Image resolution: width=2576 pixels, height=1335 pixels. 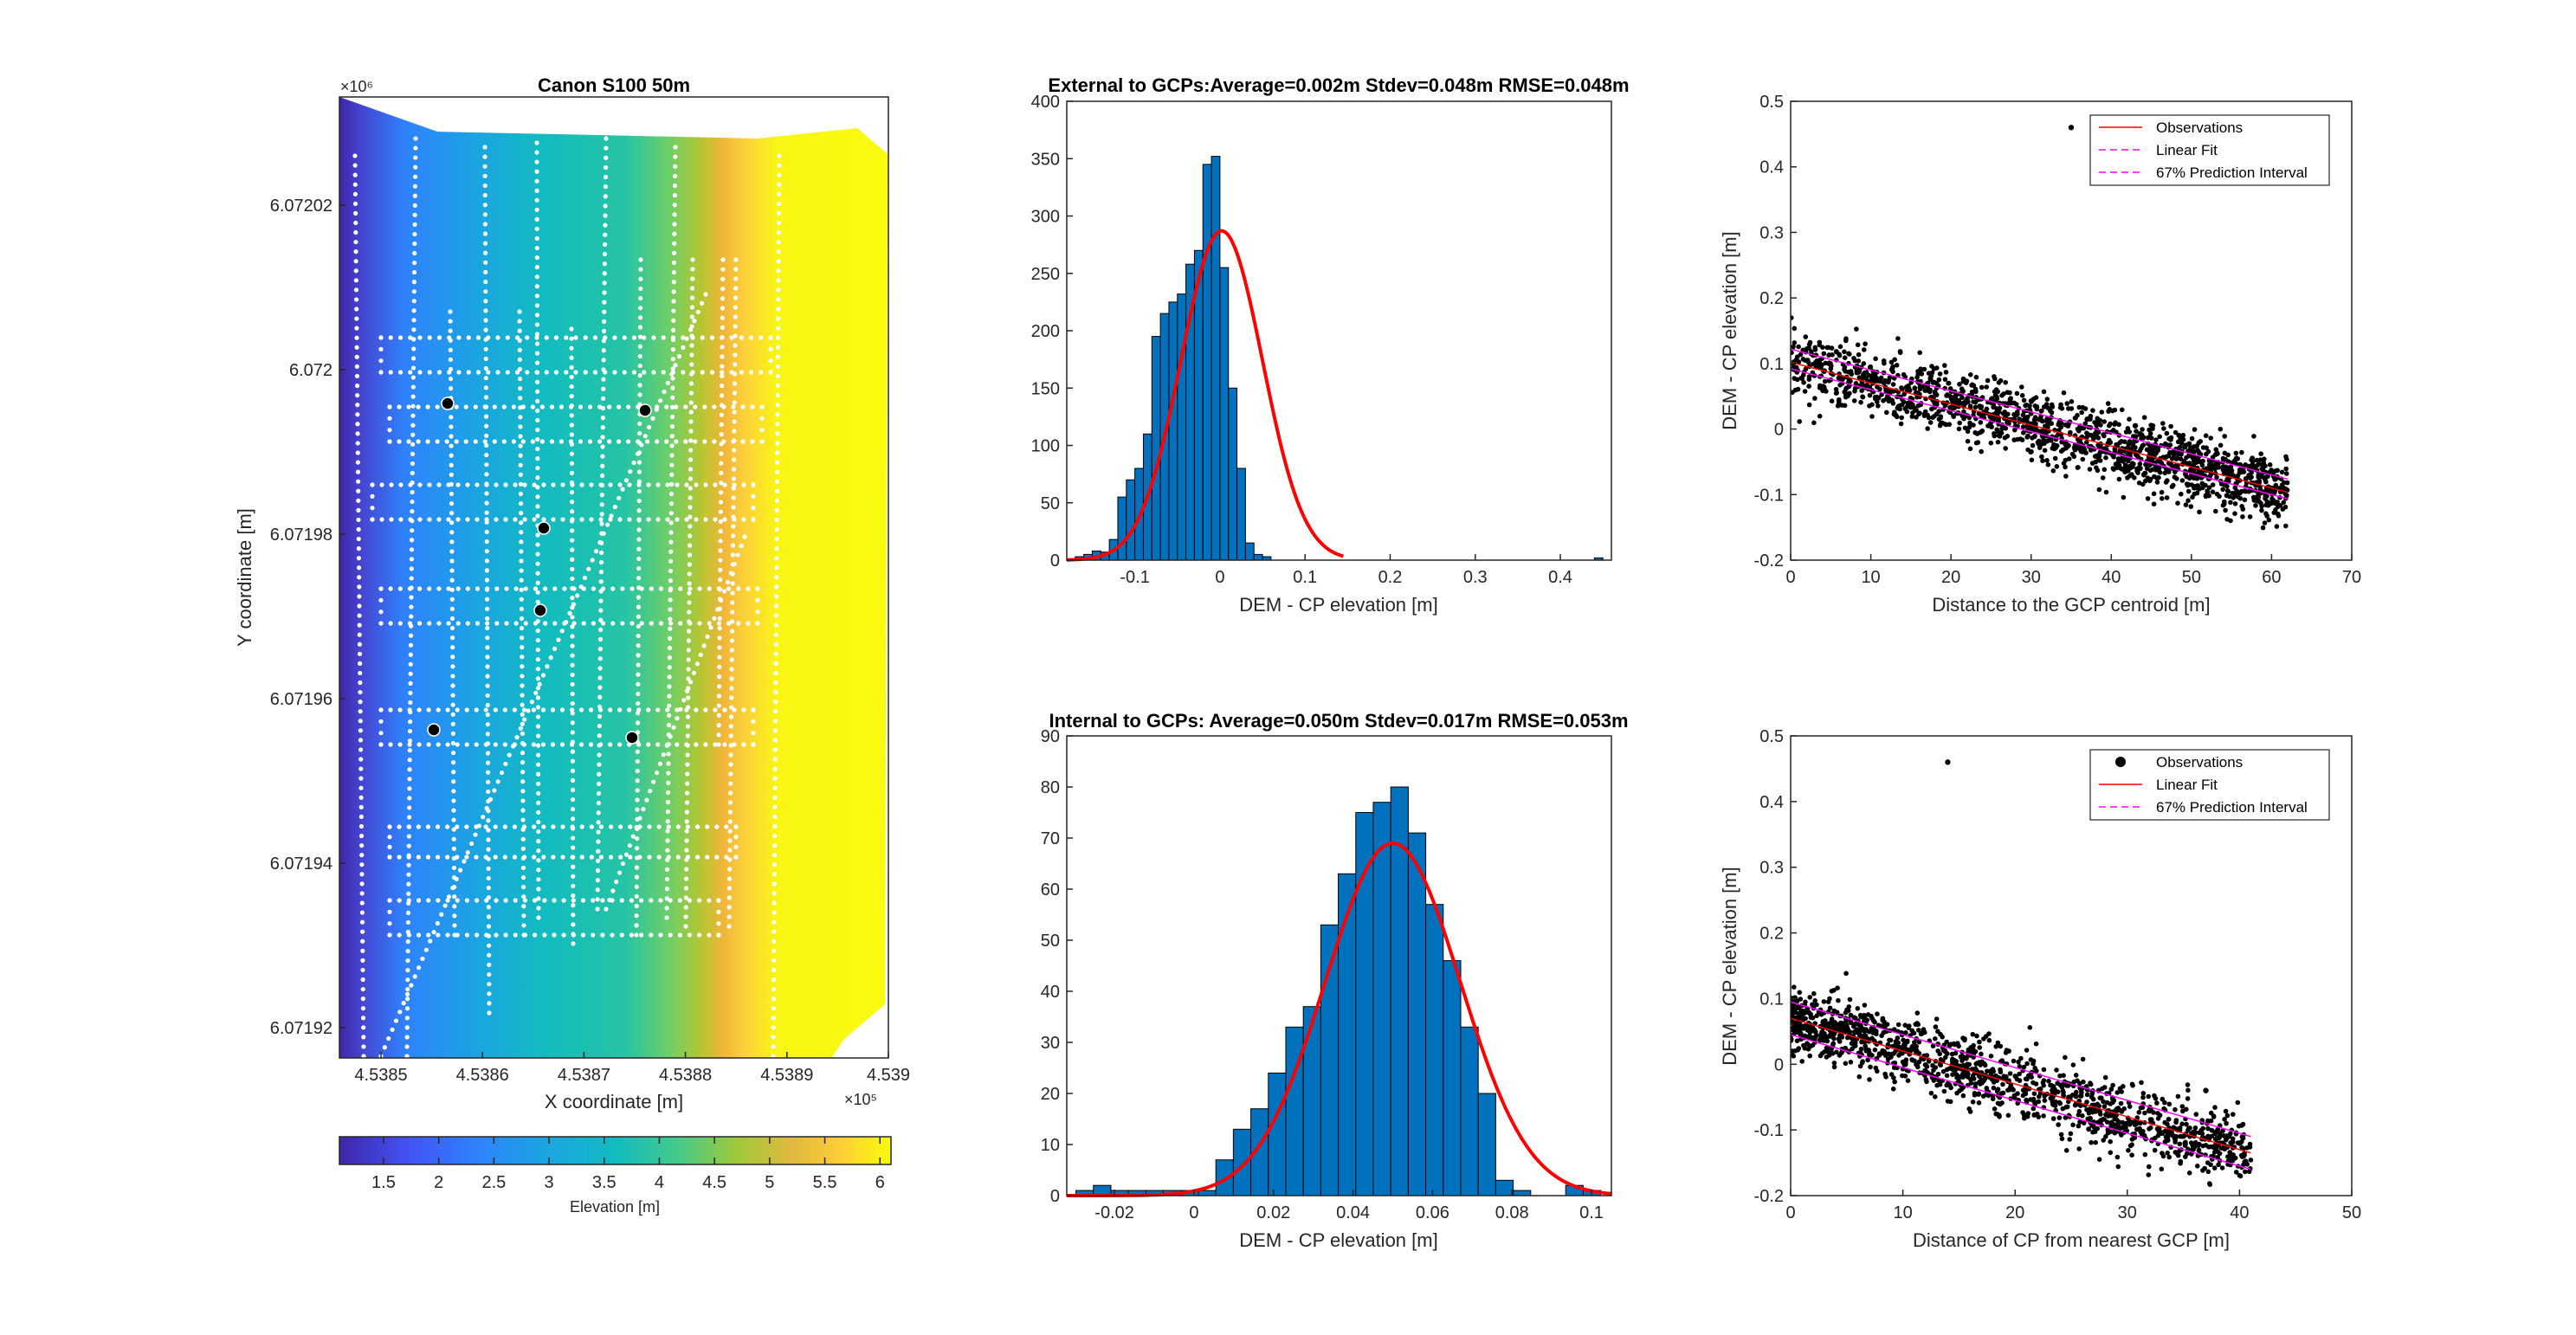 I want to click on external-histogram-ytick-label: 350, so click(x=1045, y=160).